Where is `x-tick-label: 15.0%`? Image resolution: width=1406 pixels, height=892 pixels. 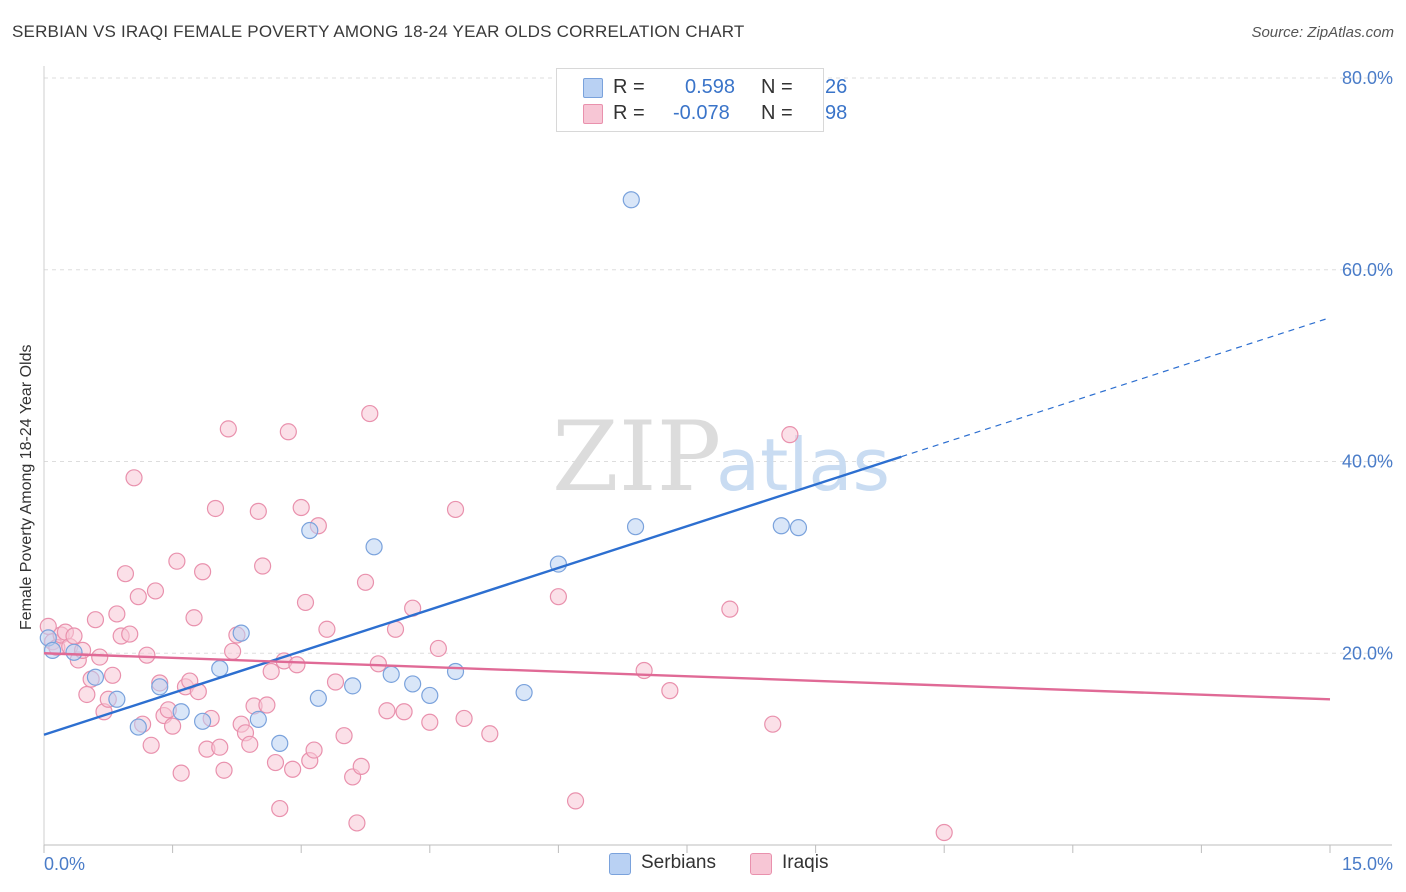
x-tick-label: 15.0% is located at coordinates (1367, 864).